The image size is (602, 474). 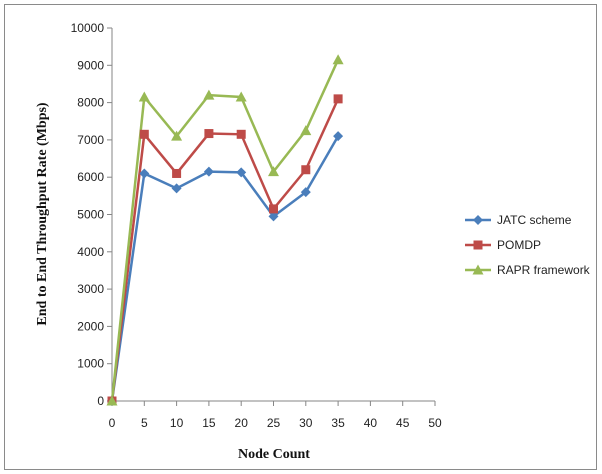 I want to click on legend-label-pomdp: POMDP, so click(x=519, y=245).